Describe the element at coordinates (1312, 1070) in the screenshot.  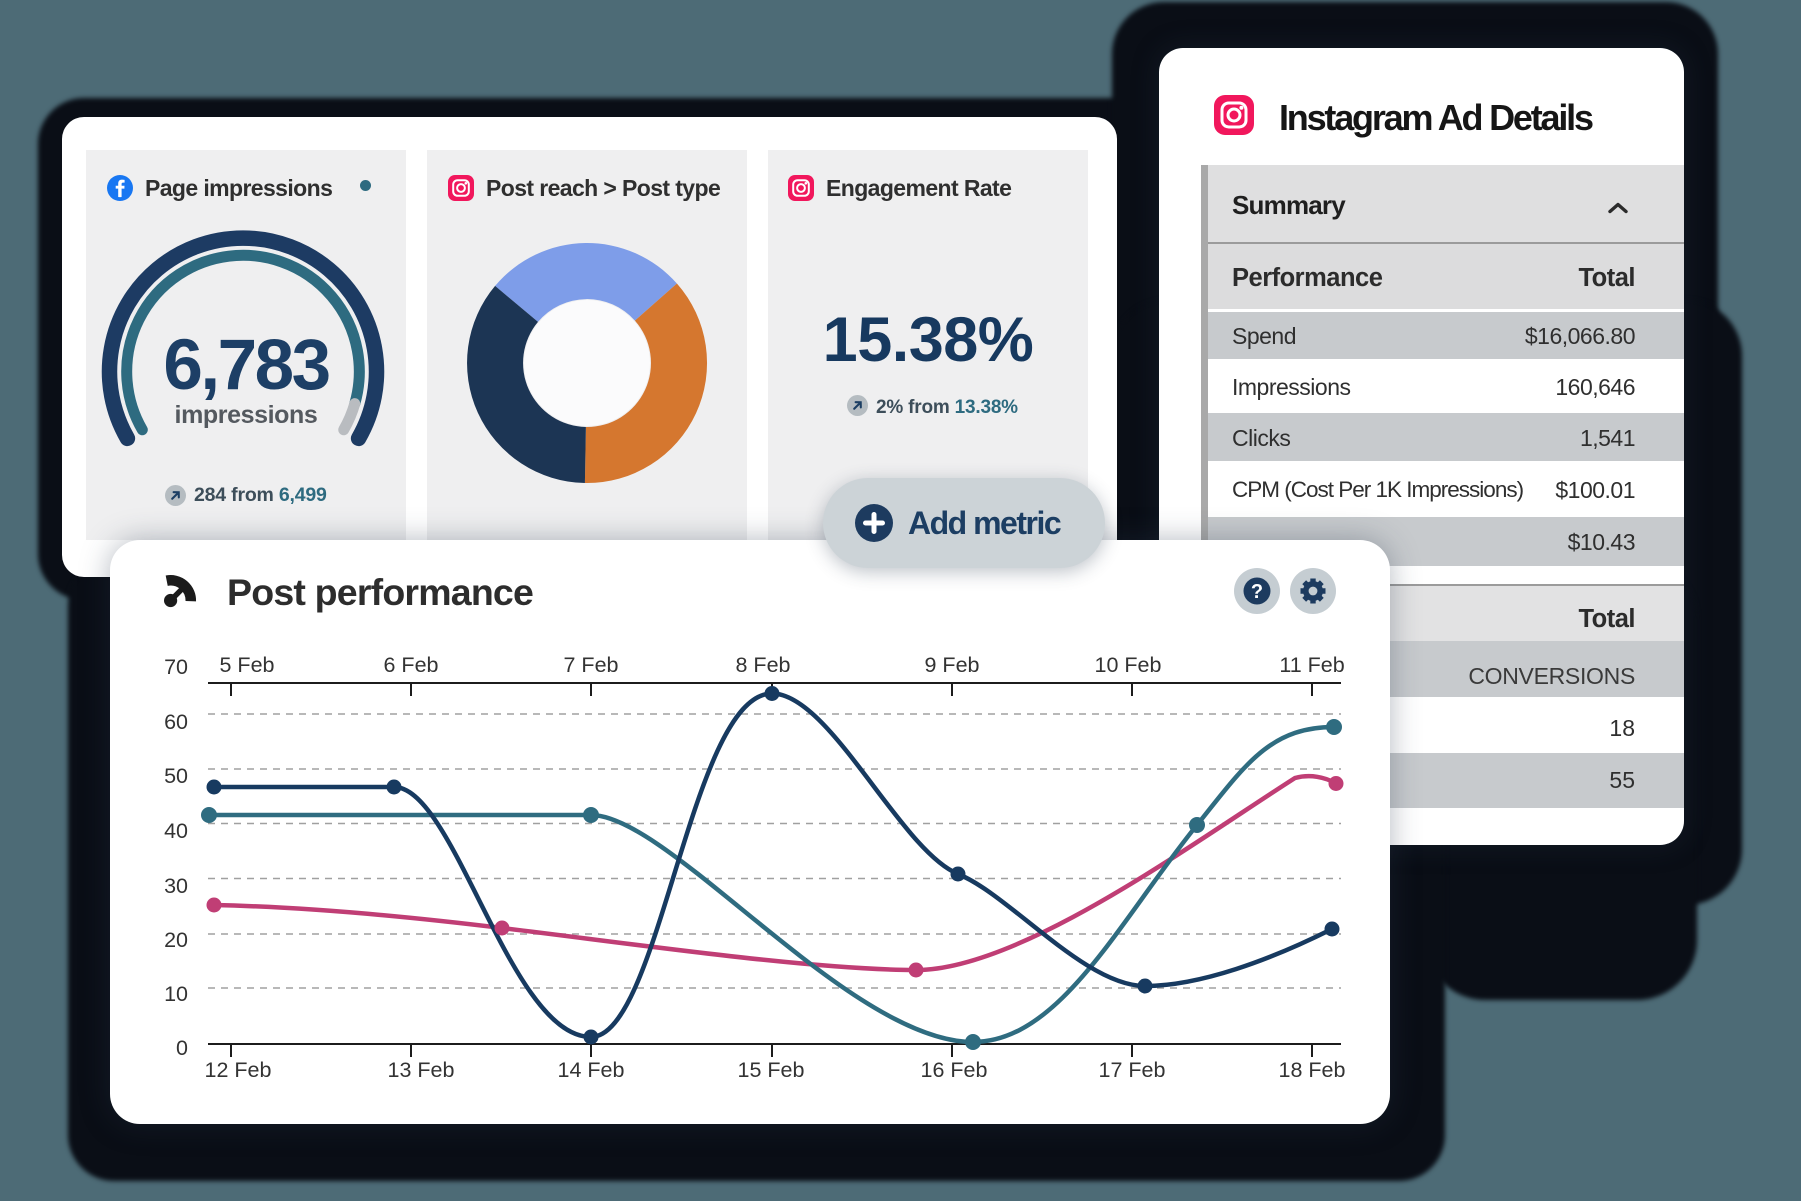
I see `svg-text: 18 Feb` at that location.